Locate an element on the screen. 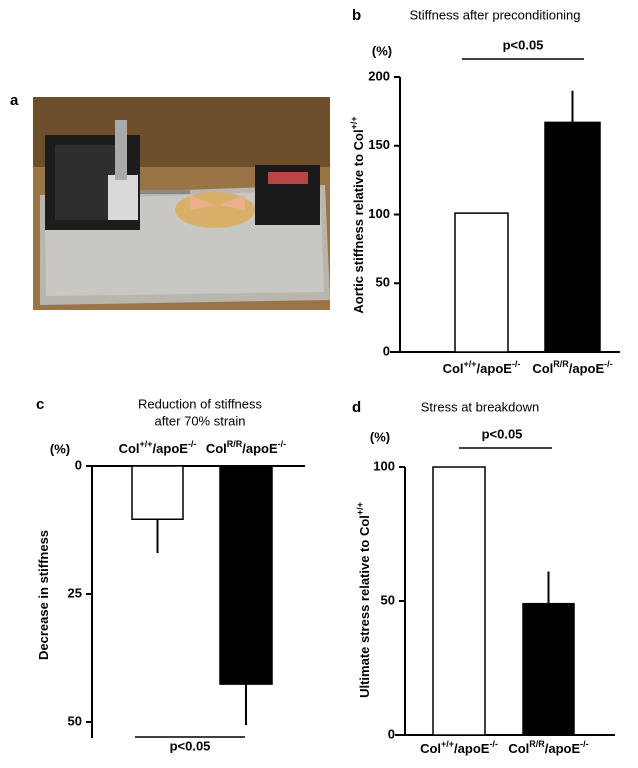 This screenshot has width=638, height=768. y-axis-label: Ultimate stress relative to Col+/+ is located at coordinates (363, 600).